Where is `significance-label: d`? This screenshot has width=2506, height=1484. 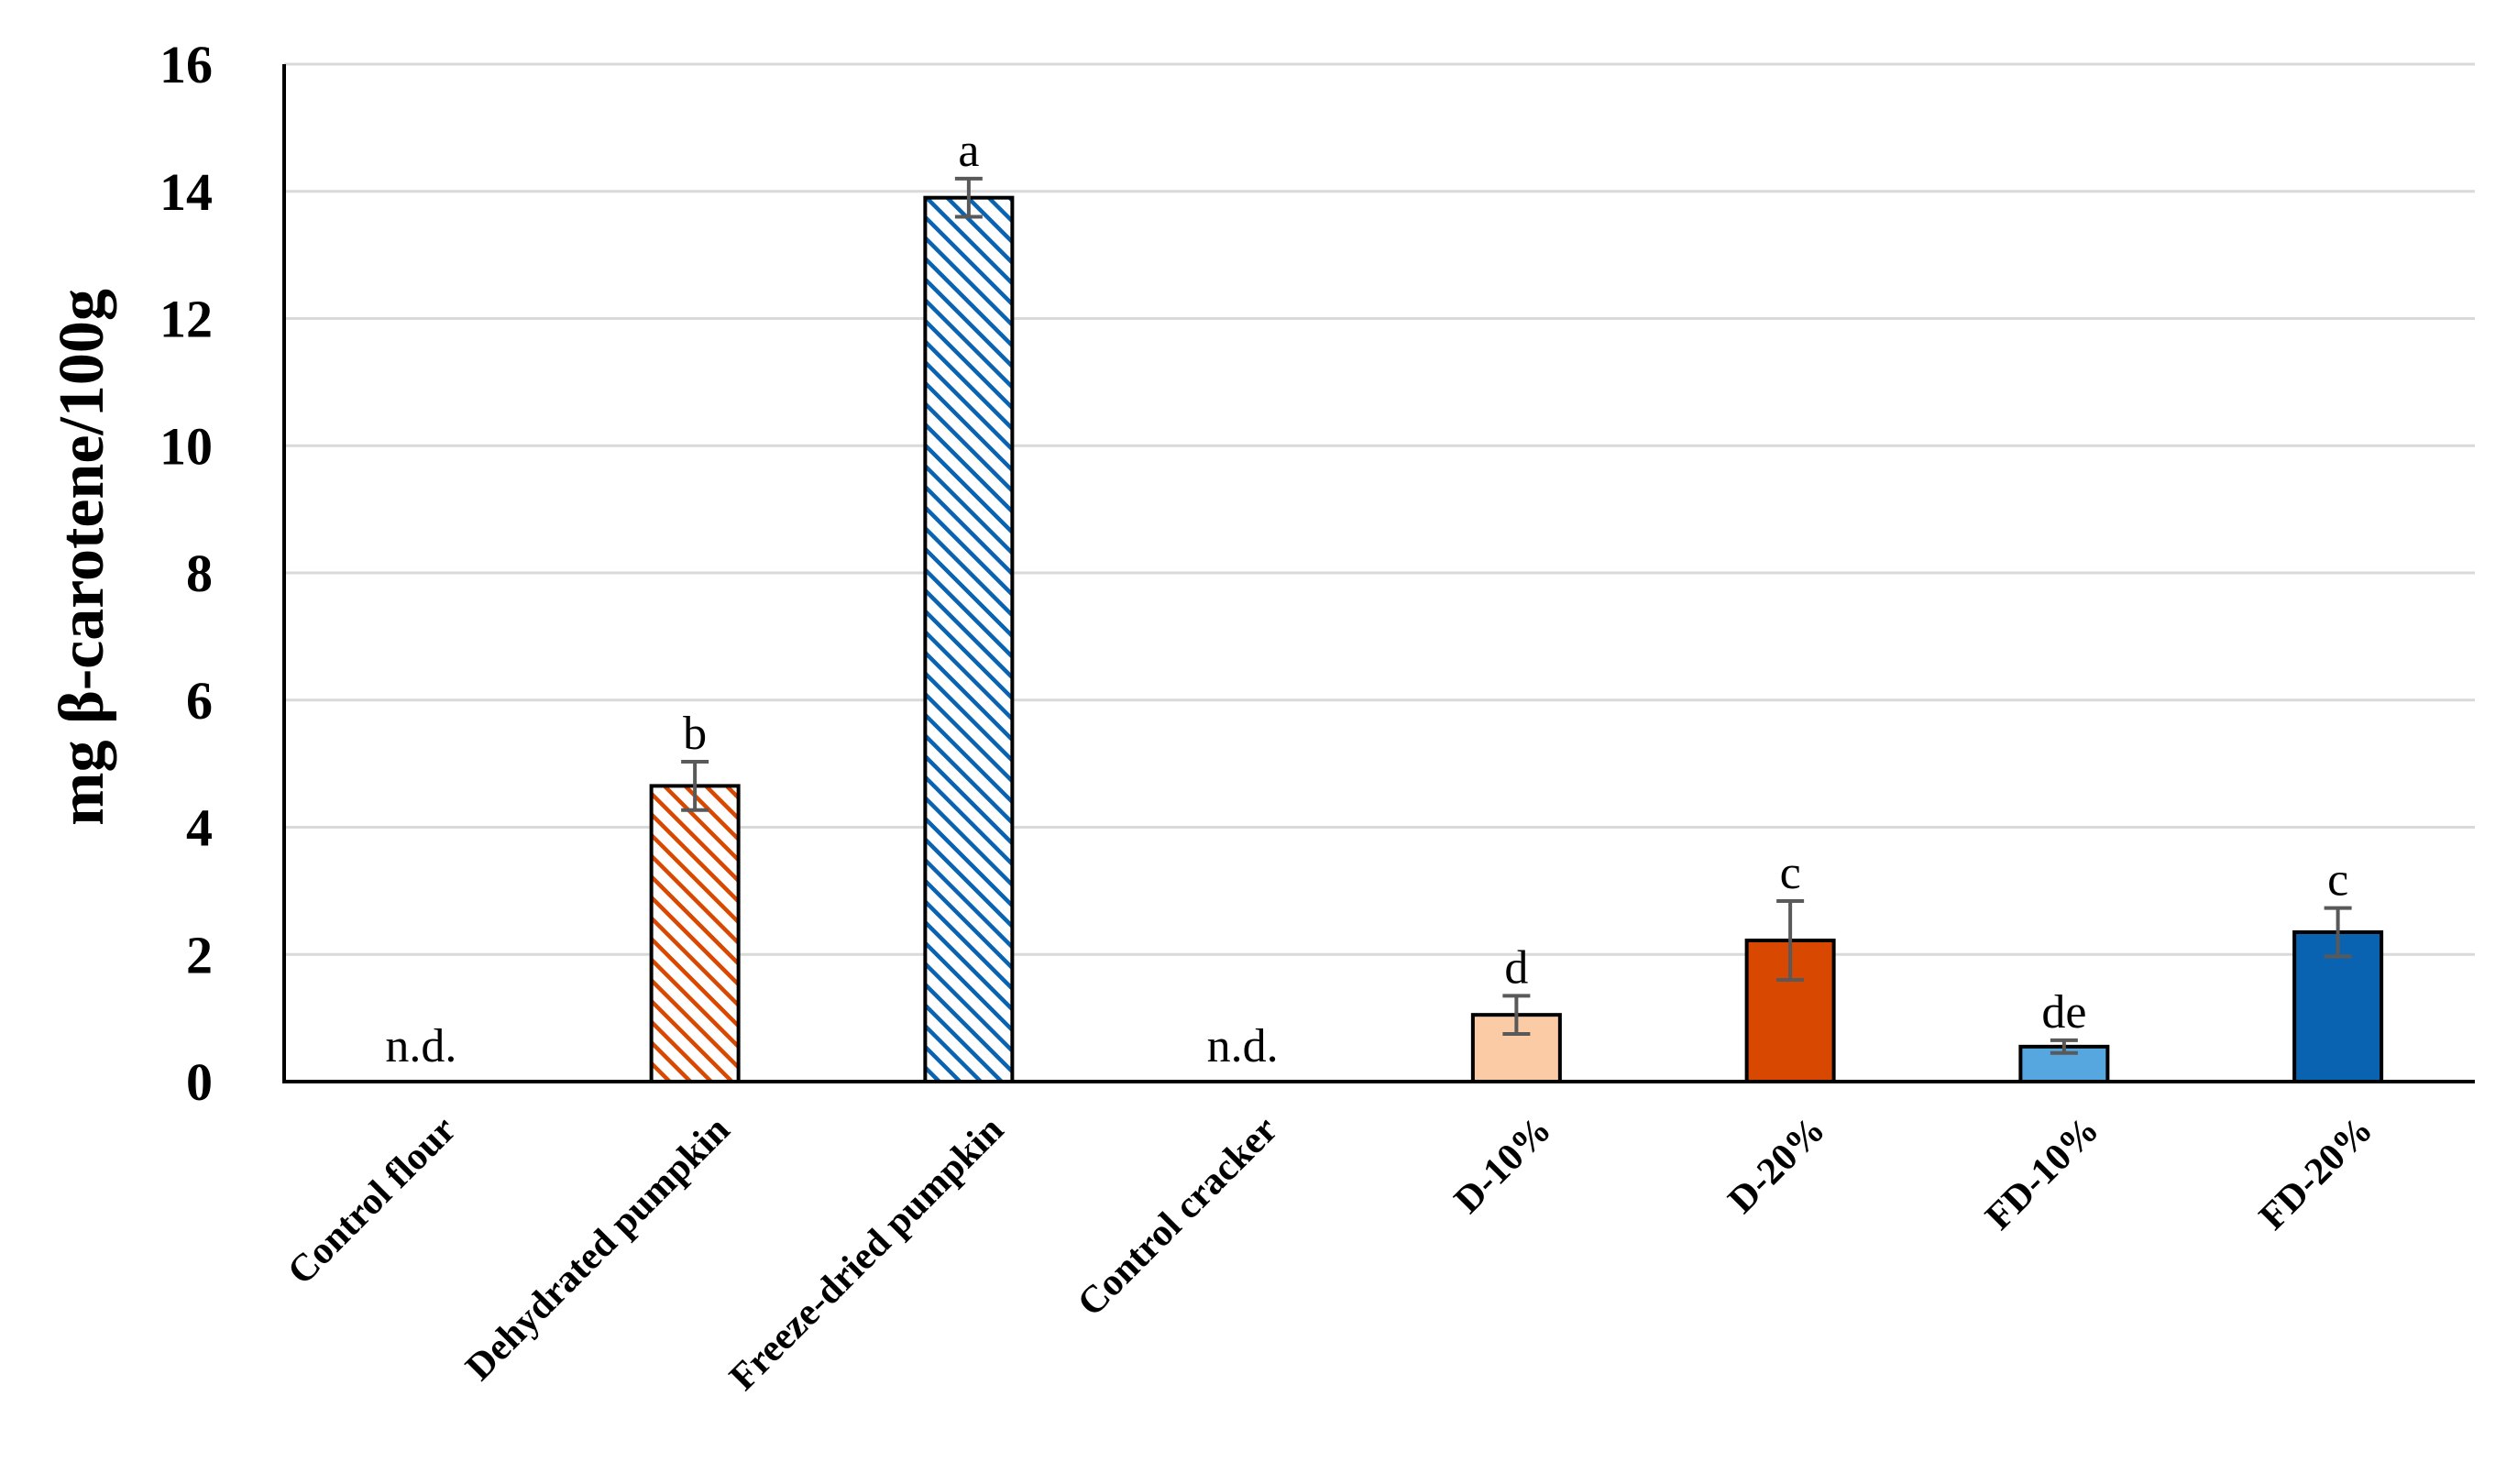 significance-label: d is located at coordinates (1516, 967).